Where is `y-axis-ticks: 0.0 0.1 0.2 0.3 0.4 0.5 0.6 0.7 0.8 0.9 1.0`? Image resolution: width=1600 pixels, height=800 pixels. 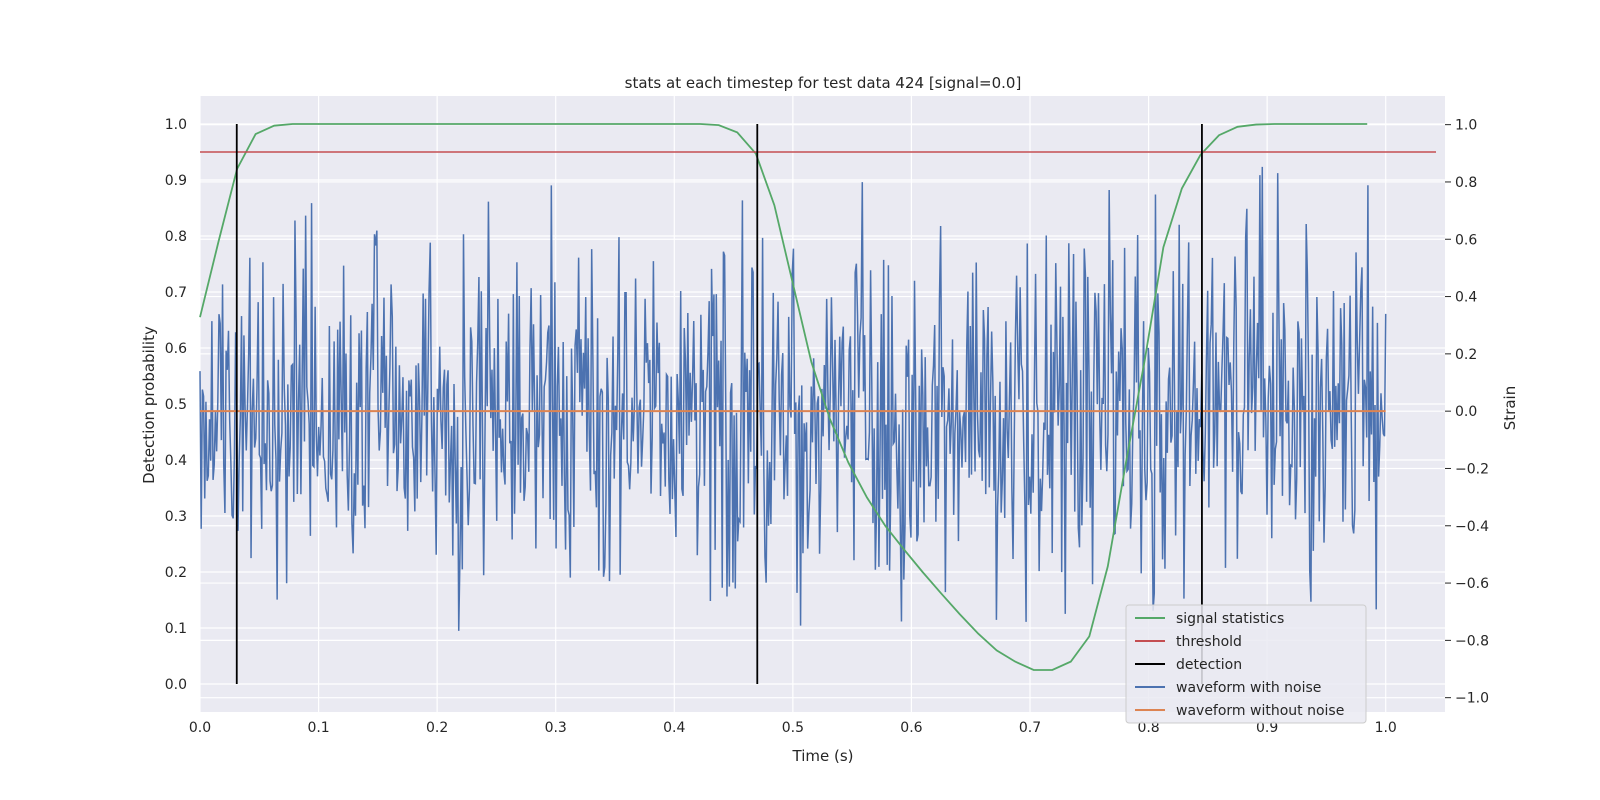 y-axis-ticks: 0.0 0.1 0.2 0.3 0.4 0.5 0.6 0.7 0.8 0.9 1.0 is located at coordinates (176, 405).